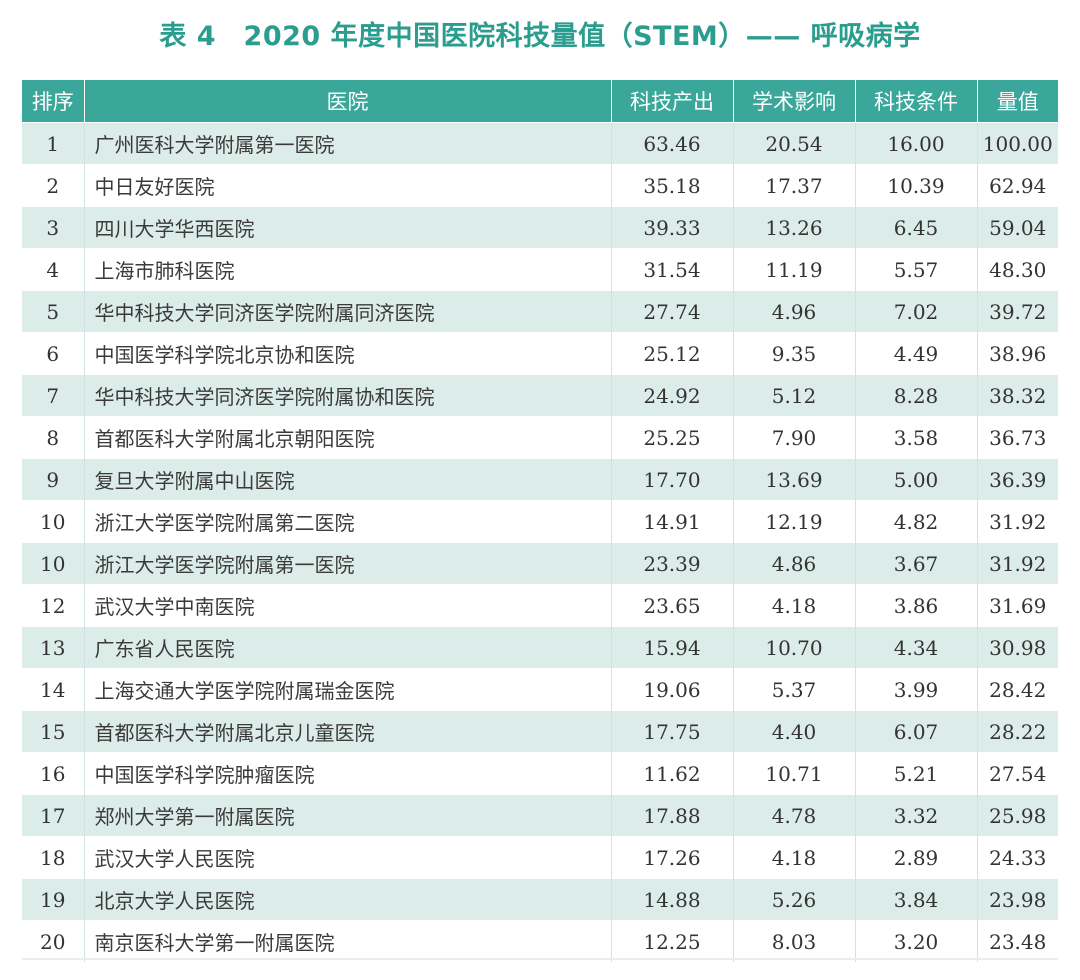  What do you see at coordinates (671, 143) in the screenshot?
I see `cell-output: 63.46` at bounding box center [671, 143].